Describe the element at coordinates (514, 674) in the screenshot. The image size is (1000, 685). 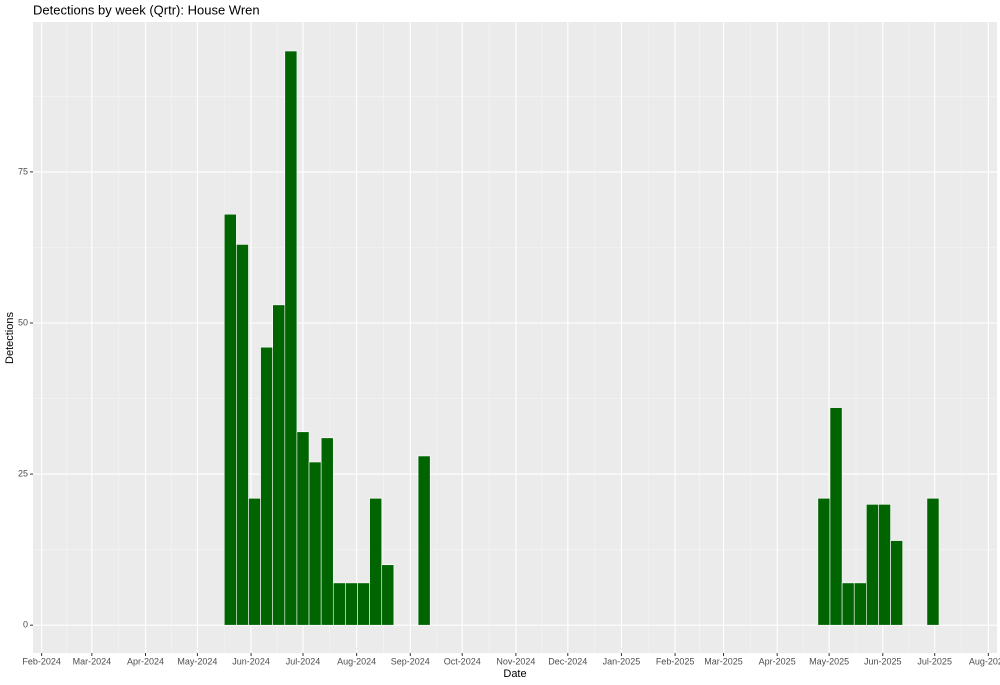
I see `x-axis-label: Date` at that location.